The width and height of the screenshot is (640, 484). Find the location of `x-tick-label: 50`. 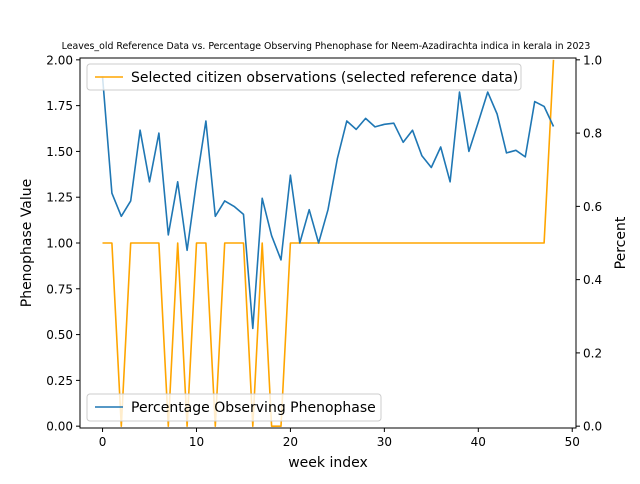

x-tick-label: 50 is located at coordinates (572, 442).